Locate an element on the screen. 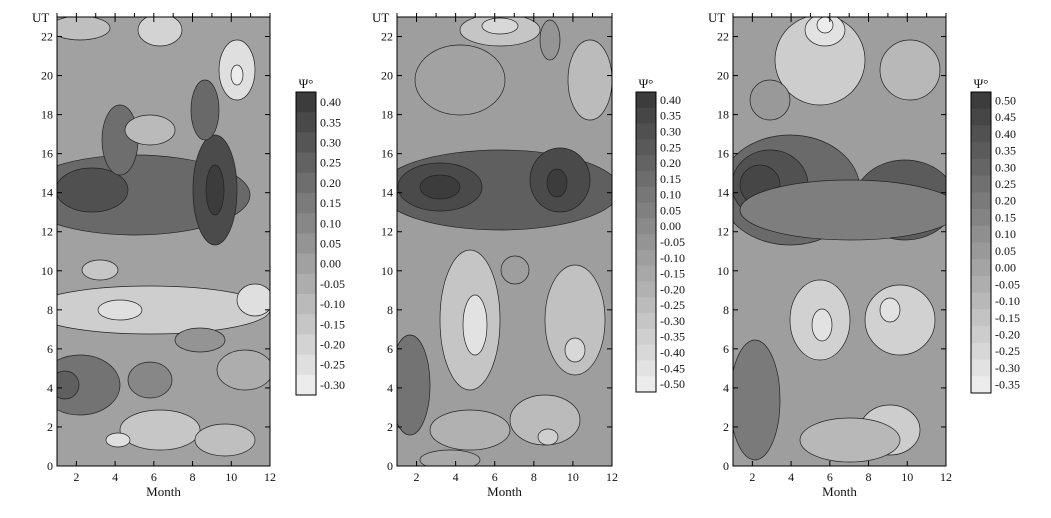 This screenshot has height=518, width=1051. x-tick-label: 12 is located at coordinates (270, 477).